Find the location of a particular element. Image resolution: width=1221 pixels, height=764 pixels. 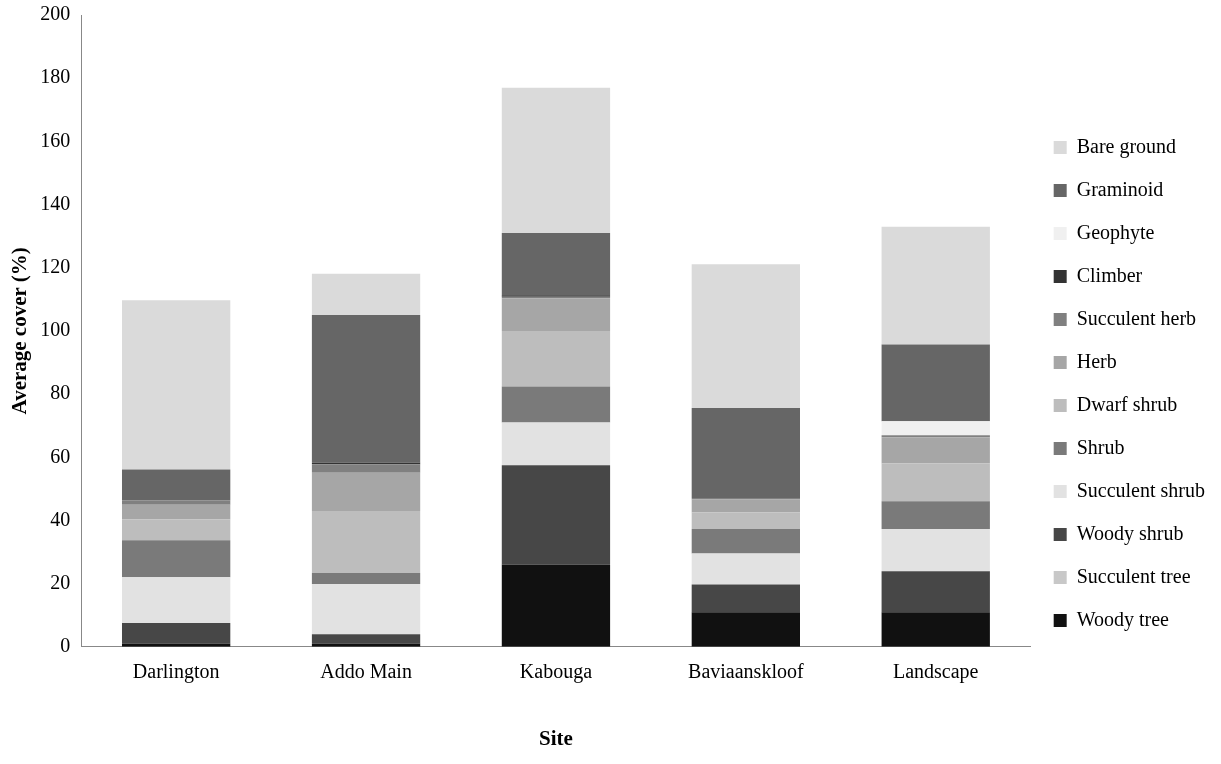

legend-label: Graminoid is located at coordinates (1120, 188).